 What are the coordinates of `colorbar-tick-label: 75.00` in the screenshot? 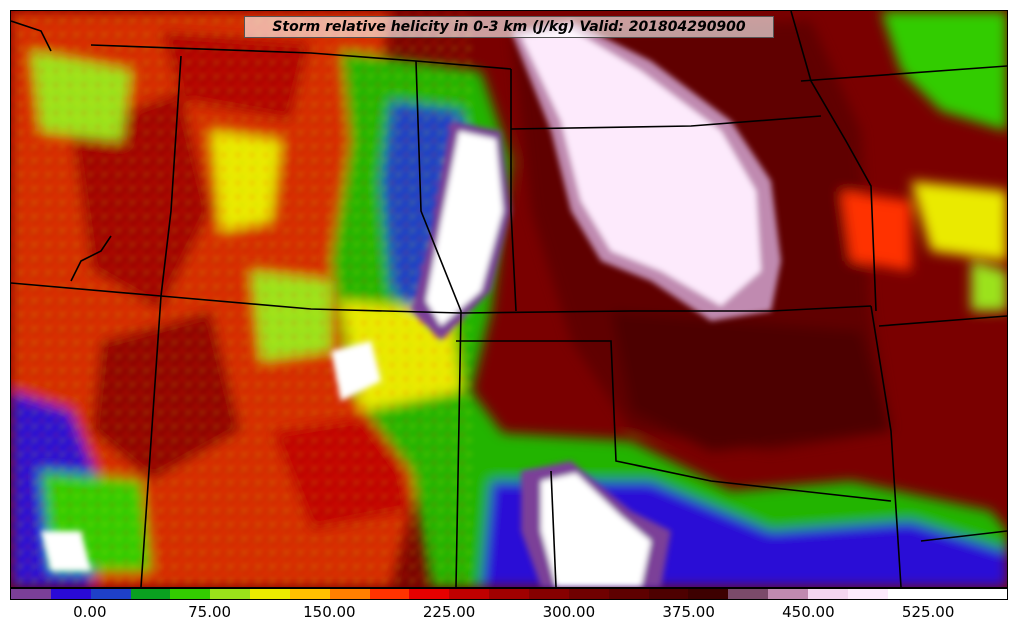 It's located at (210, 612).